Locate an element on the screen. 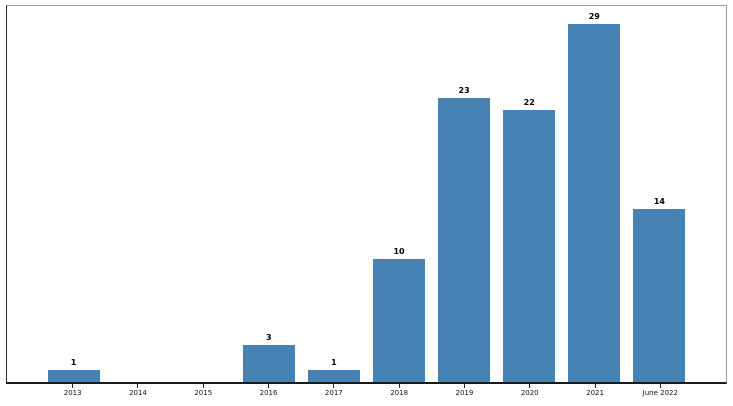 Image resolution: width=733 pixels, height=406 pixels. x-tick-label: 2021 is located at coordinates (595, 393).